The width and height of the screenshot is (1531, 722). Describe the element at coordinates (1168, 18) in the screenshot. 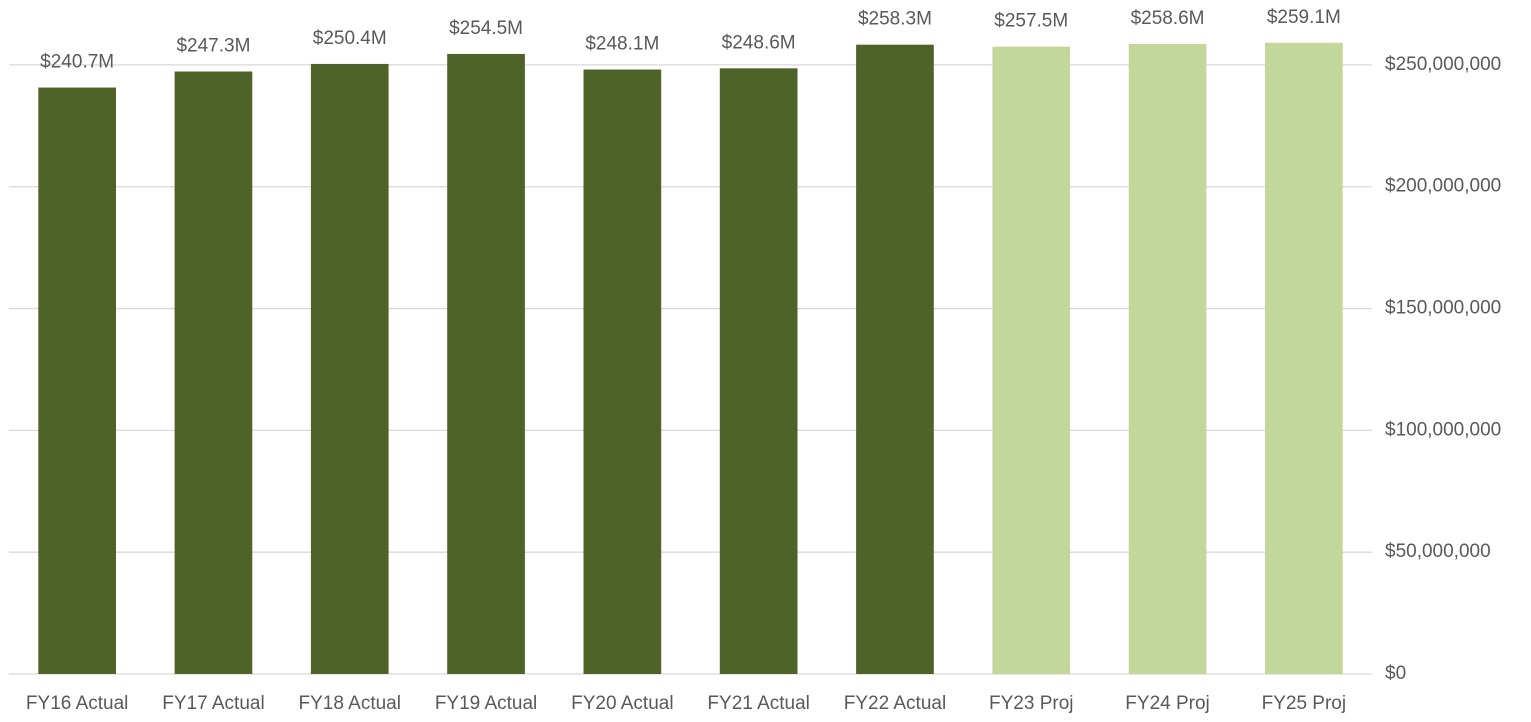

I see `value-label: $258.6M` at that location.